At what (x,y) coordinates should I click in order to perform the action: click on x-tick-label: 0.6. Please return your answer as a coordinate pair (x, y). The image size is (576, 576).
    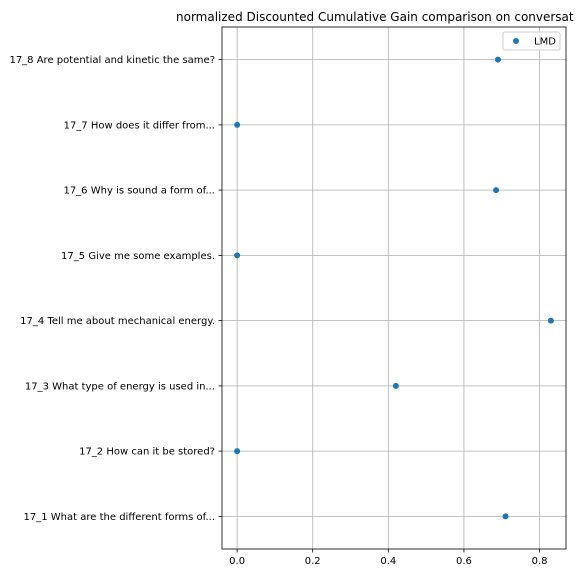
    Looking at the image, I should click on (464, 561).